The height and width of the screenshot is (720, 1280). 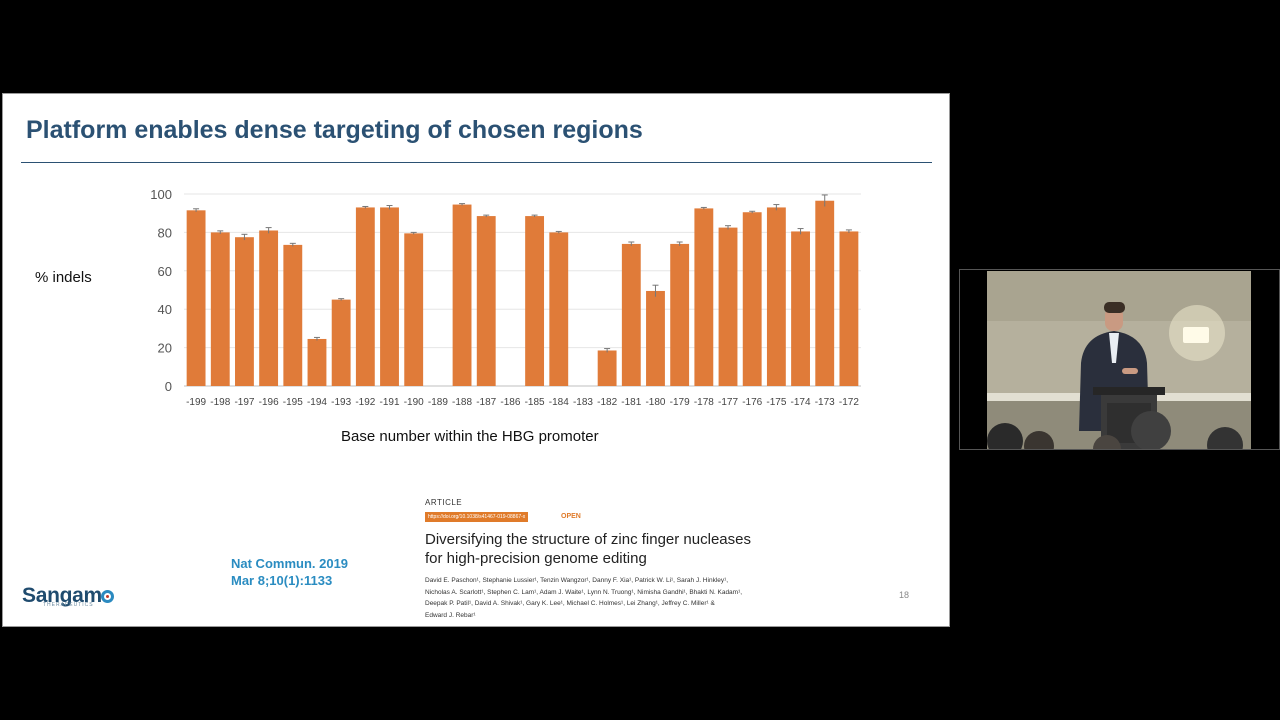 I want to click on x-tick-label: -178, so click(x=704, y=402).